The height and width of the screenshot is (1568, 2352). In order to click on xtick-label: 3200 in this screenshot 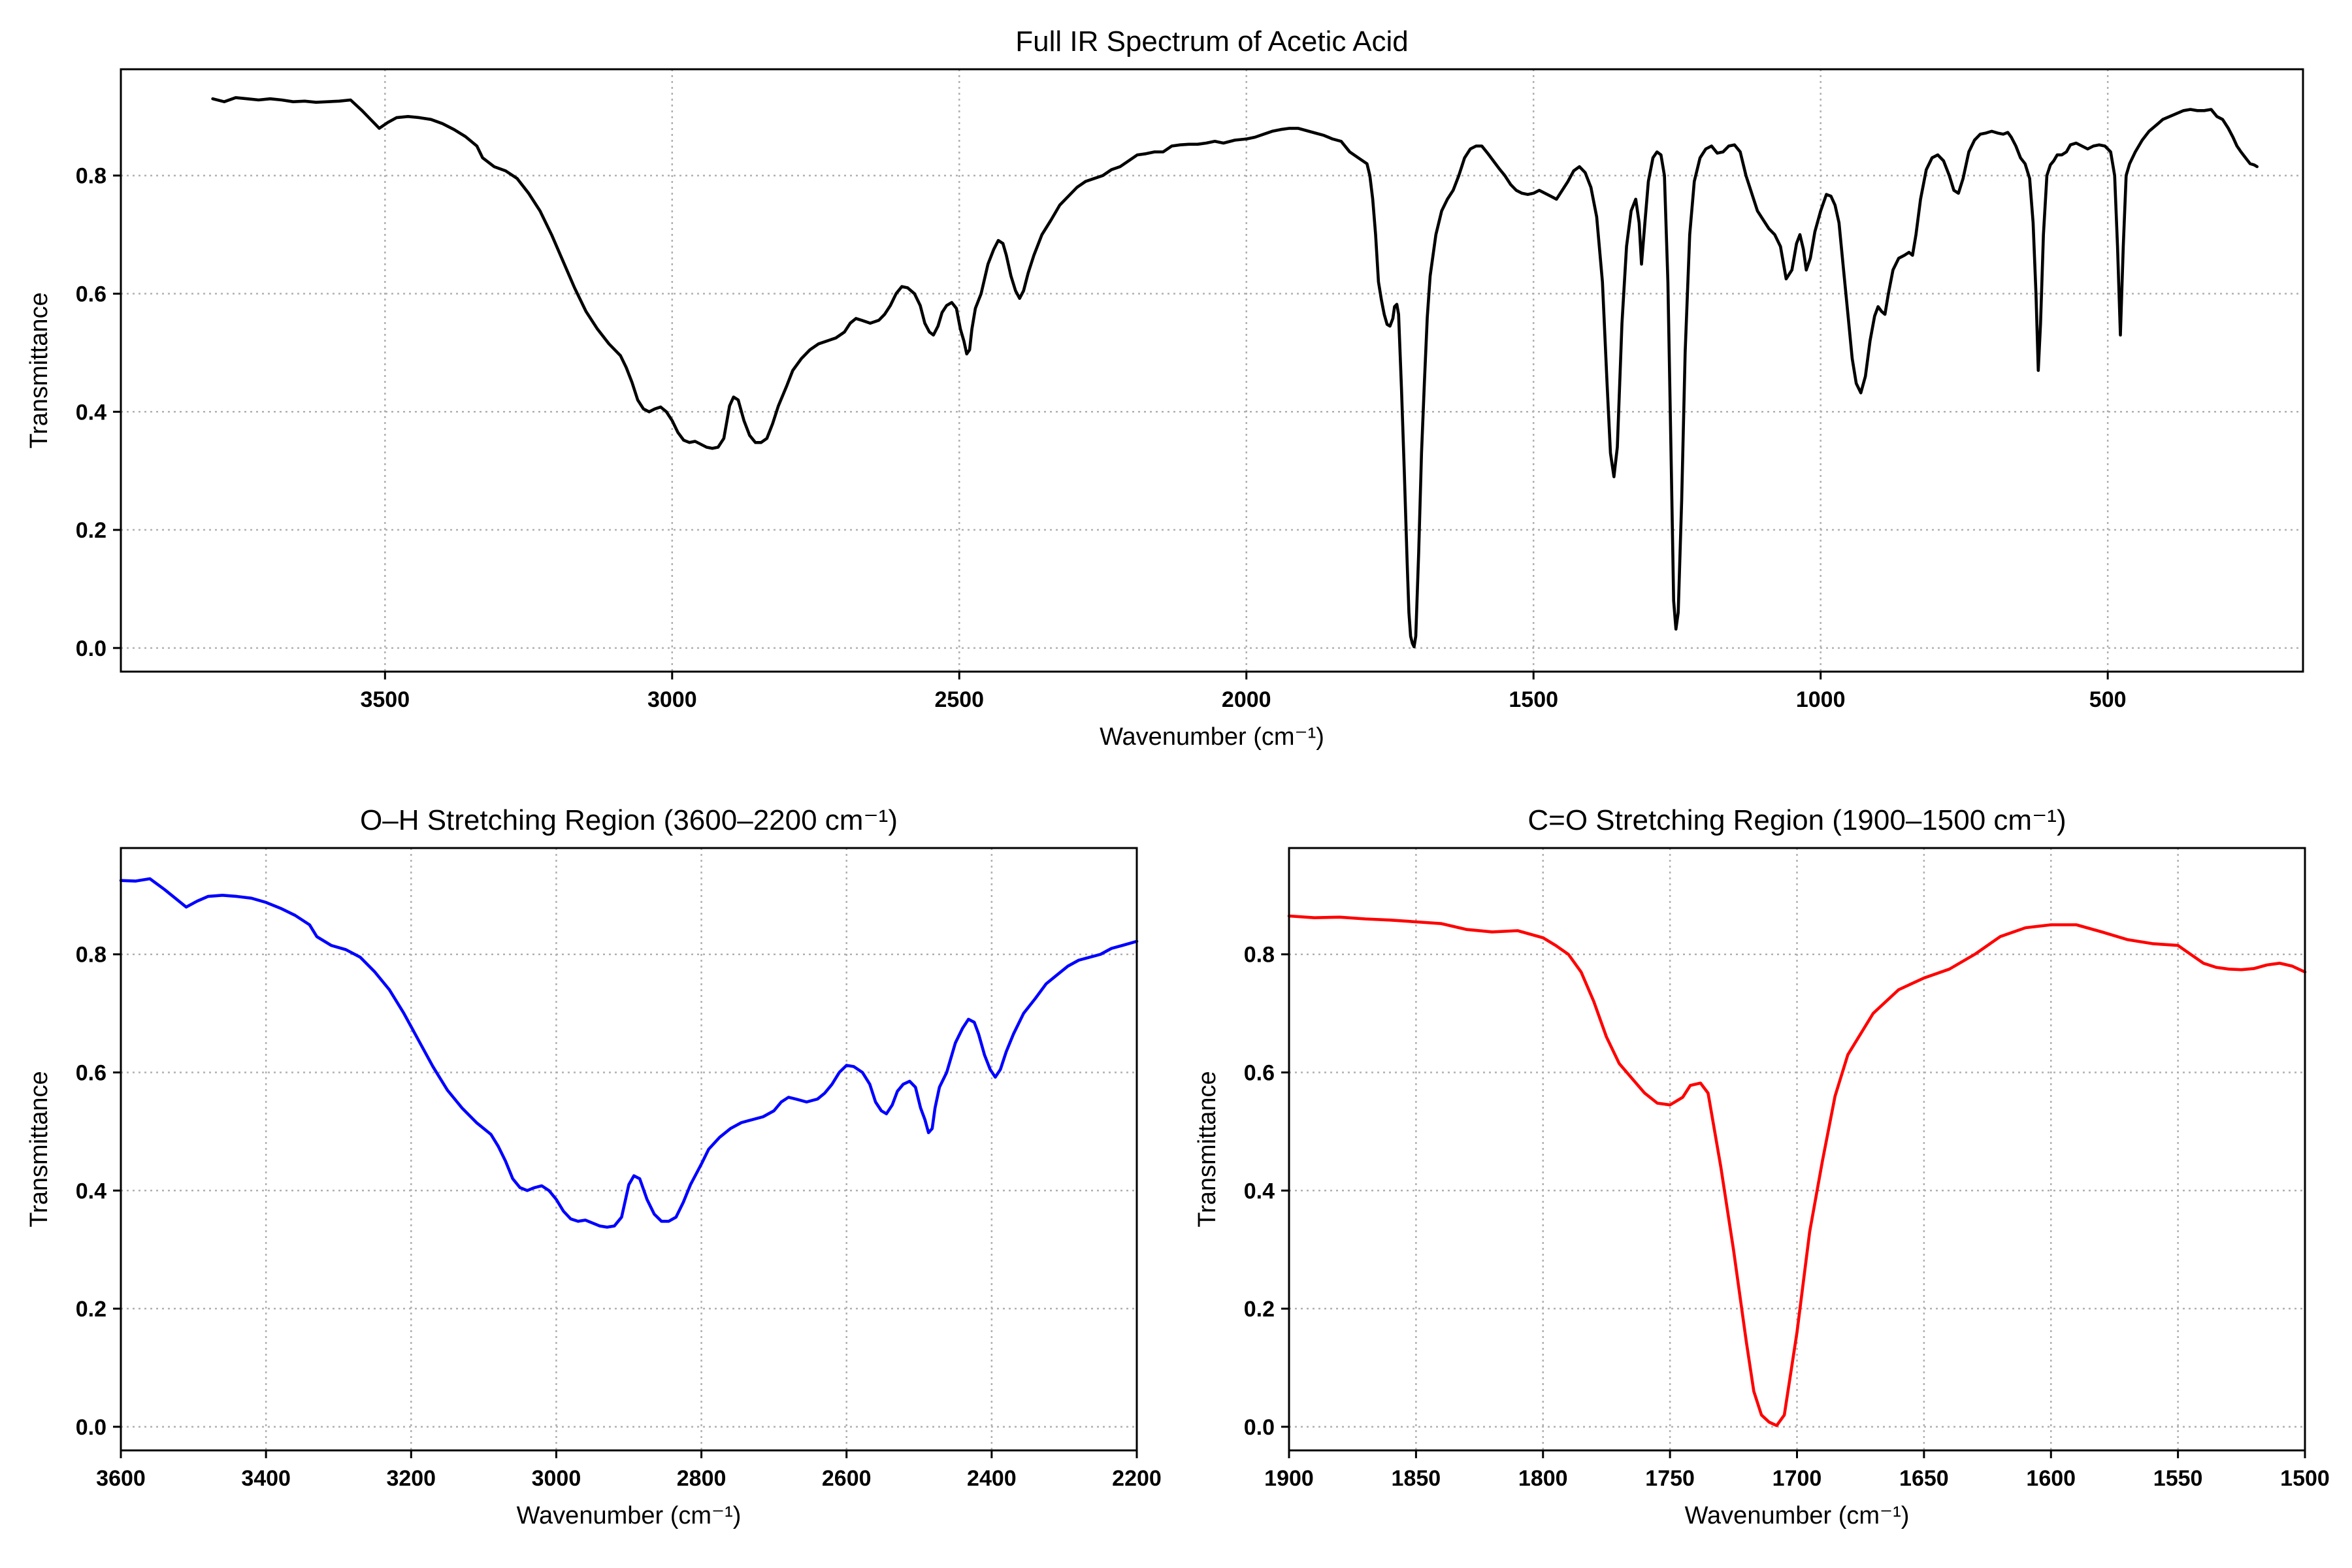, I will do `click(411, 1478)`.